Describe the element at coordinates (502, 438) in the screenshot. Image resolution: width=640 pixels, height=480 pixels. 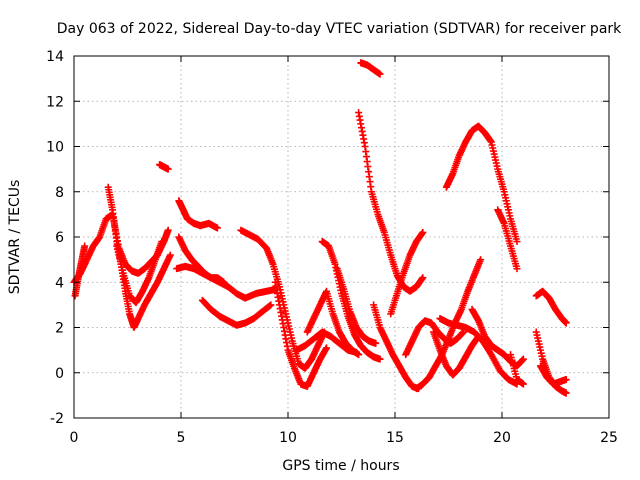
I see `x-tick-label: 20` at that location.